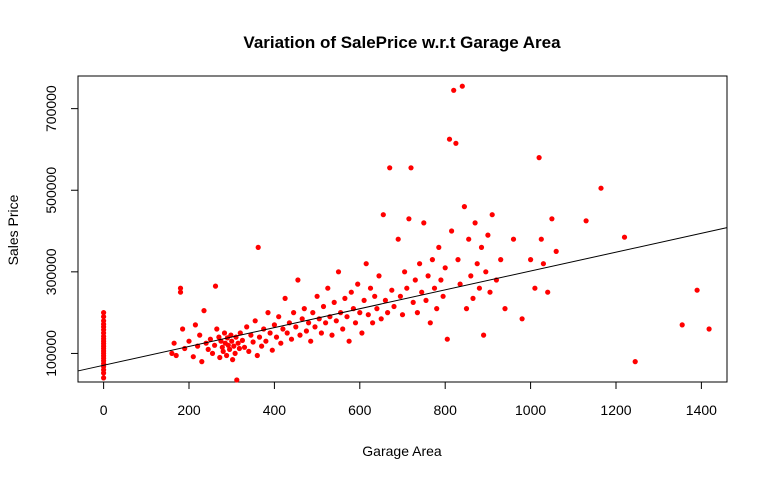 The height and width of the screenshot is (480, 768). What do you see at coordinates (402, 451) in the screenshot?
I see `x-axis-label: Garage Area` at bounding box center [402, 451].